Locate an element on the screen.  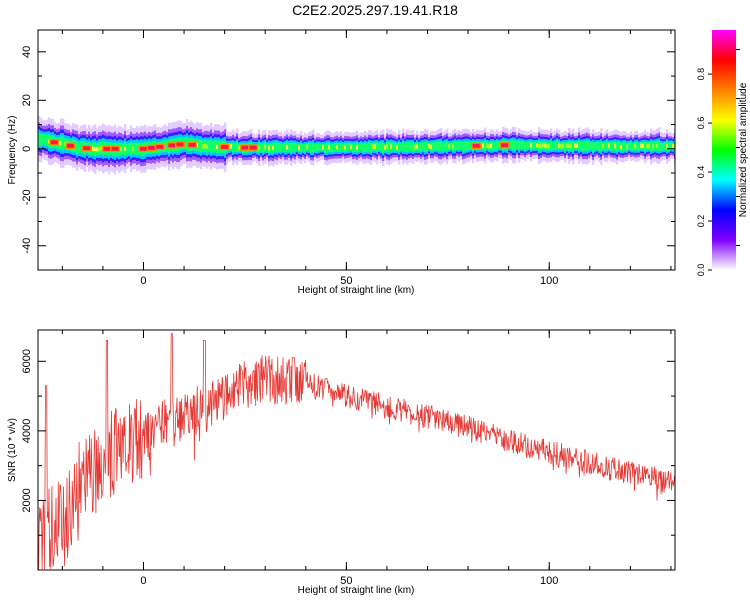
snr-xlabel: Height of straight line (km) is located at coordinates (356, 590).